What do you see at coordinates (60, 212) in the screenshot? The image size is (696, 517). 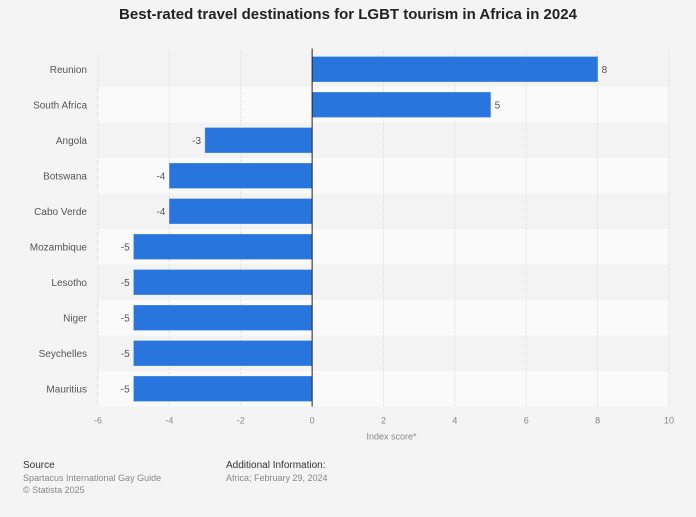 I see `category-label: Cabo Verde` at bounding box center [60, 212].